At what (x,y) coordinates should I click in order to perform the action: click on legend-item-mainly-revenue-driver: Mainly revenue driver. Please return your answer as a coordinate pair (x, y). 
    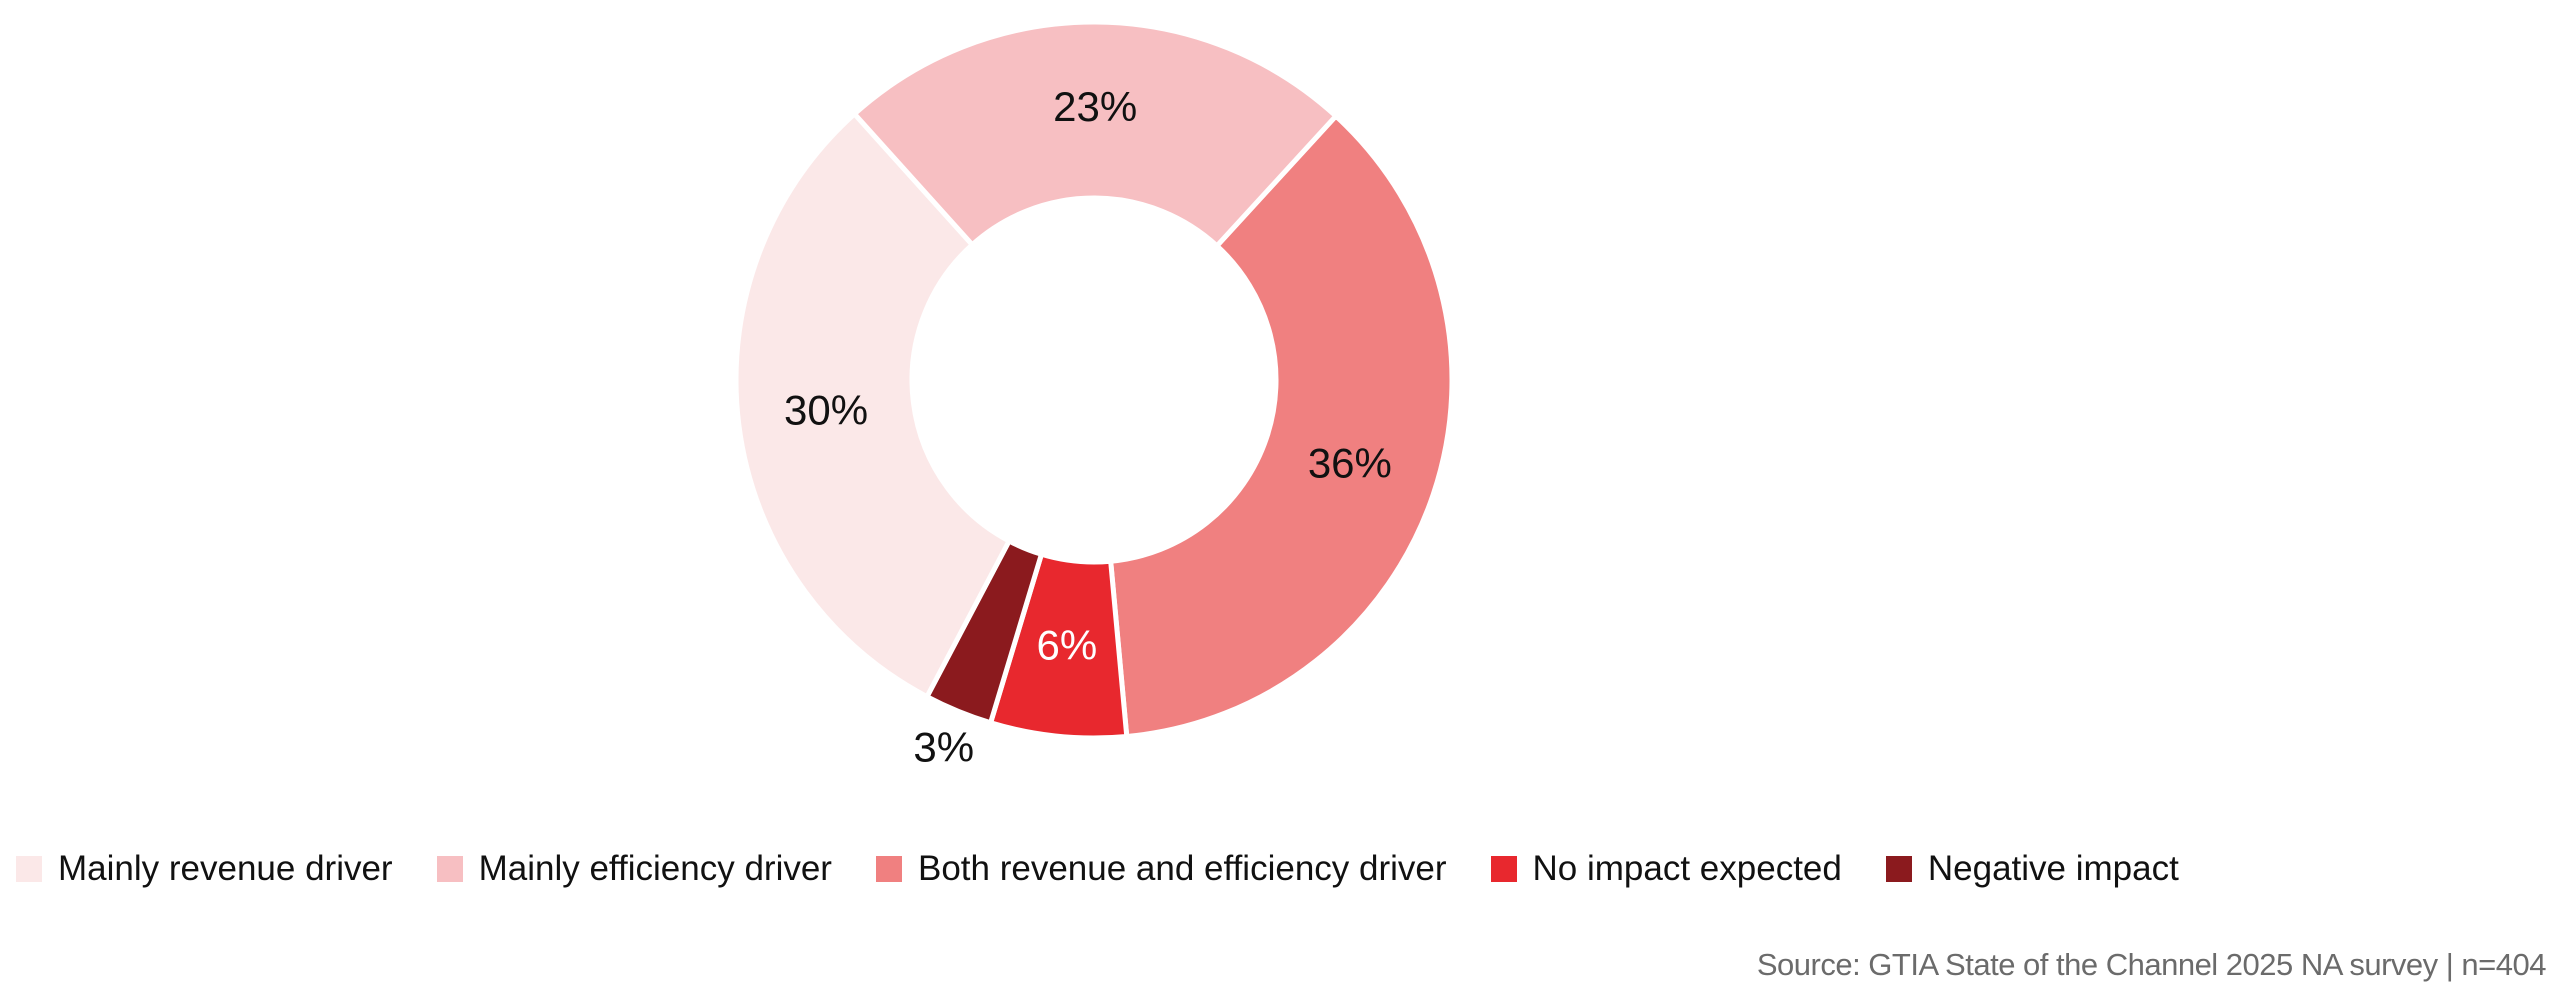
    Looking at the image, I should click on (204, 869).